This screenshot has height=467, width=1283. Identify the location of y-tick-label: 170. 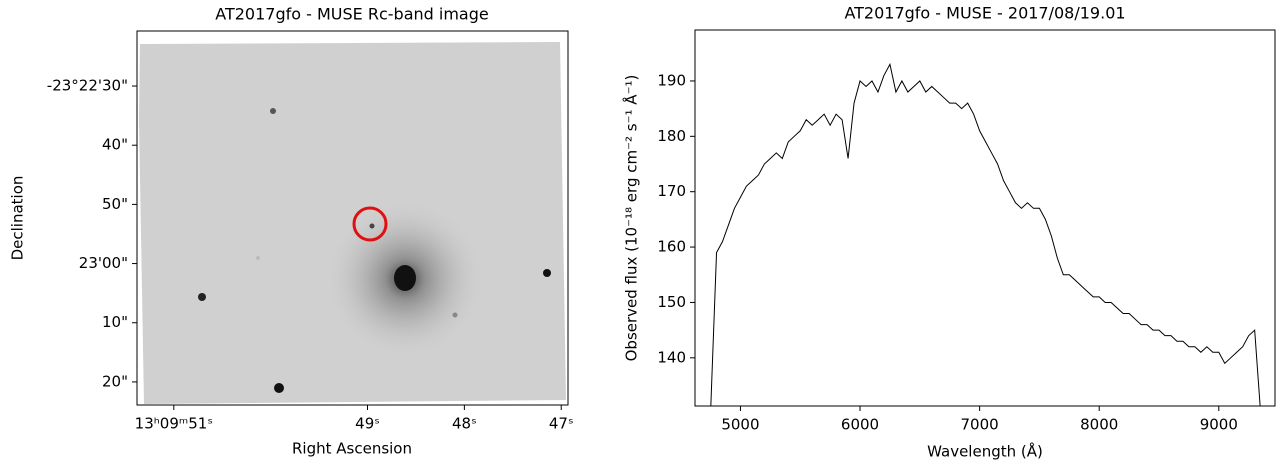
(671, 191).